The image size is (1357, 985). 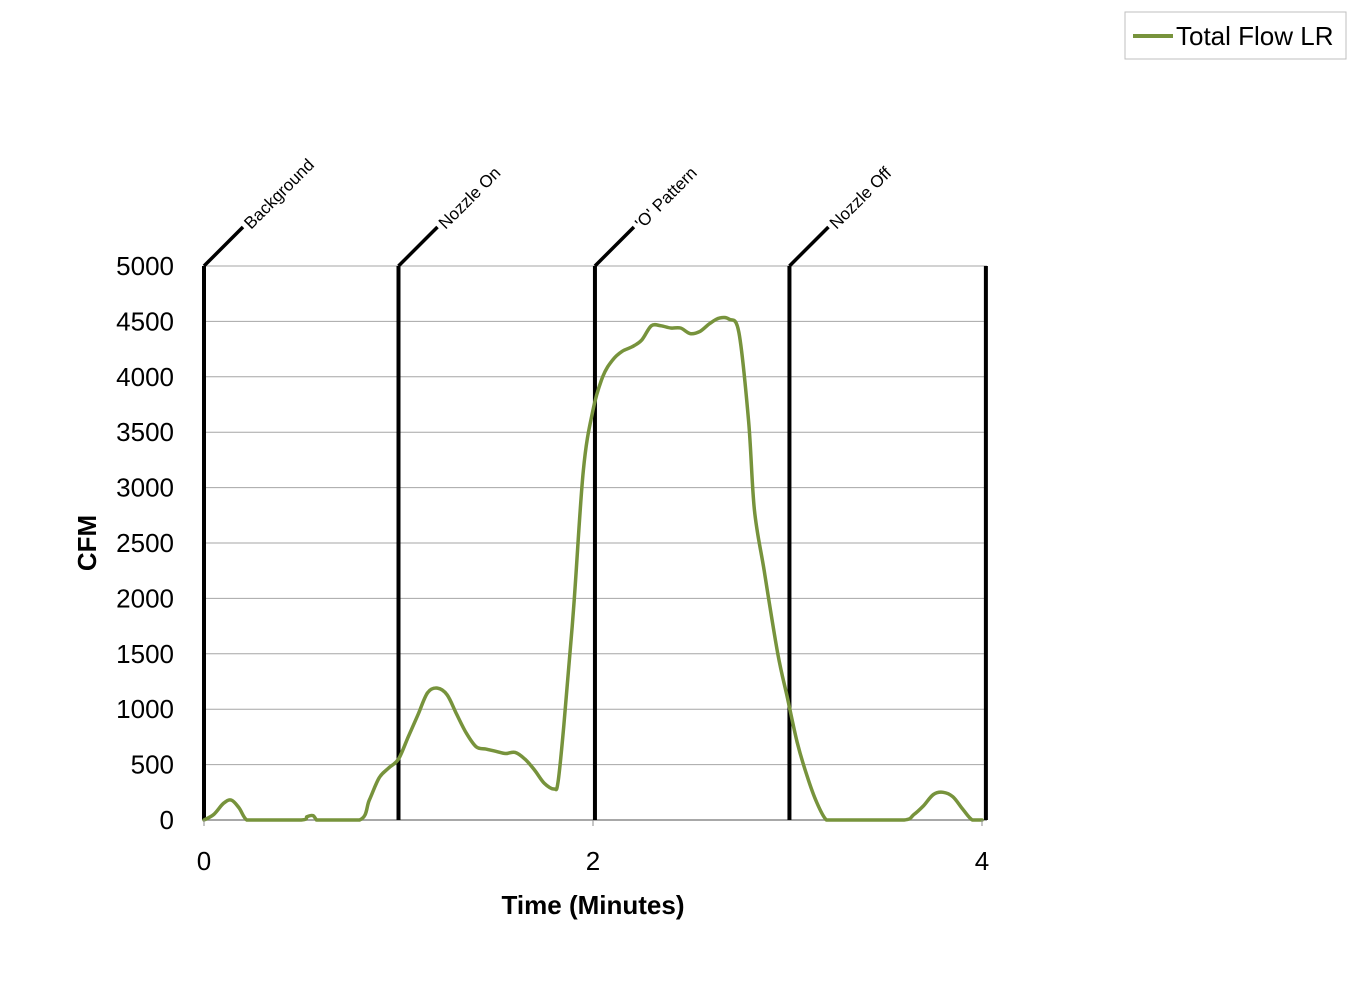 What do you see at coordinates (167, 820) in the screenshot?
I see `y-tick-label-0: 0` at bounding box center [167, 820].